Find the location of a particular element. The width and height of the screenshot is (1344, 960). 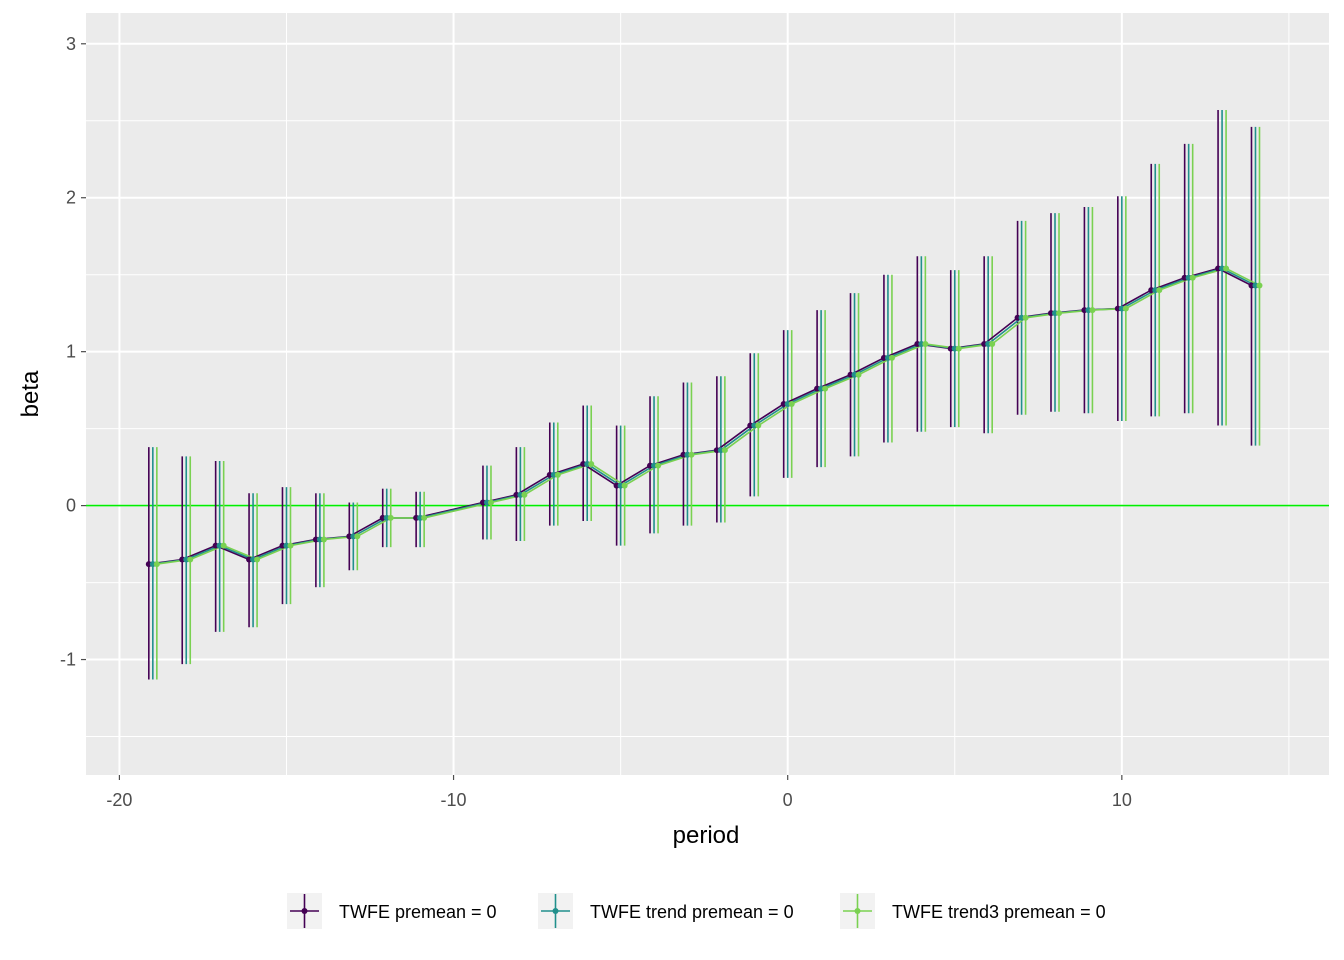

legend-label: TWFE trend premean = 0 is located at coordinates (692, 912).